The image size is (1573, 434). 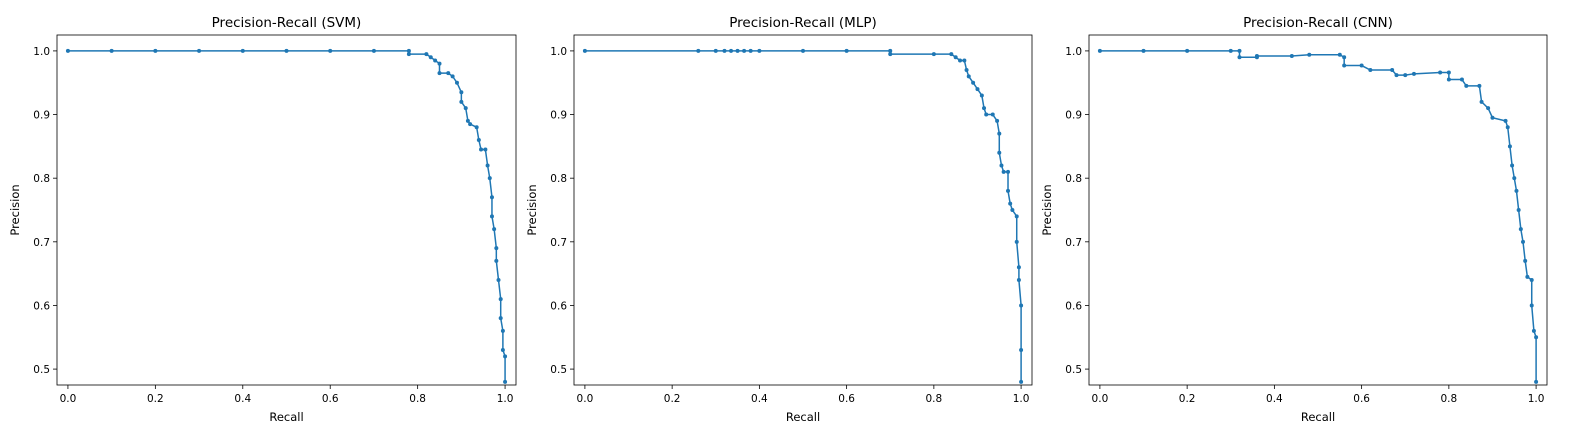 I want to click on x-axis-label: Recall, so click(x=803, y=417).